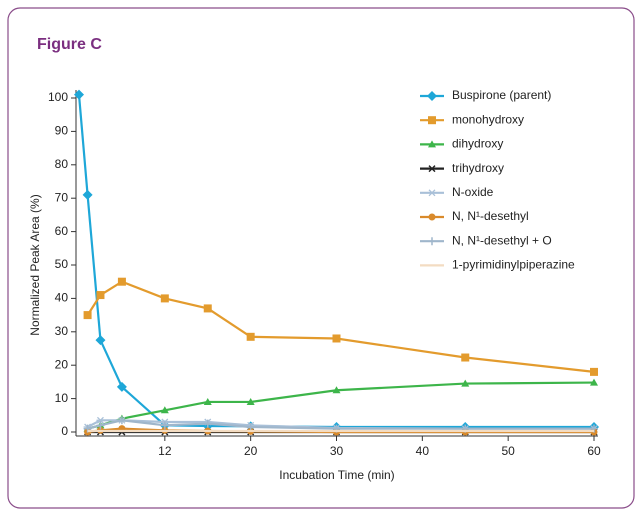 Image resolution: width=642 pixels, height=516 pixels. What do you see at coordinates (165, 451) in the screenshot?
I see `x-tick-label: 12` at bounding box center [165, 451].